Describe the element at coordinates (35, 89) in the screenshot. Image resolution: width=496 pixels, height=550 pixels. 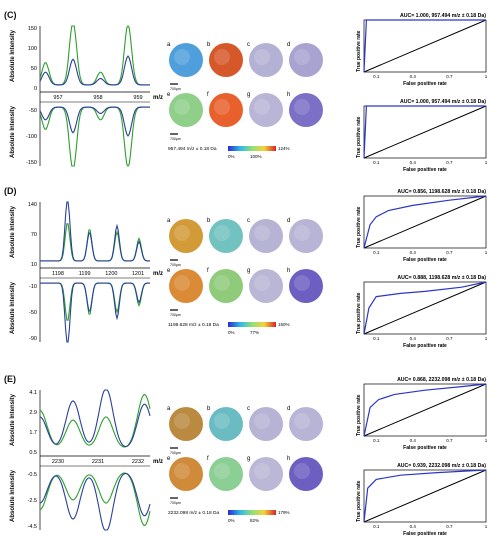
I see `y-tick-label: 0` at that location.